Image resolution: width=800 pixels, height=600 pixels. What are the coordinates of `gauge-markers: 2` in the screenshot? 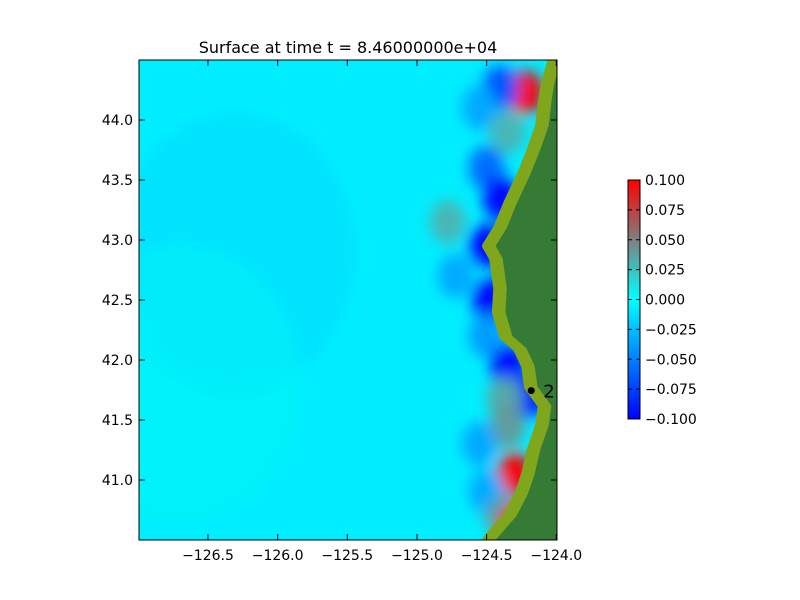 It's located at (541, 392).